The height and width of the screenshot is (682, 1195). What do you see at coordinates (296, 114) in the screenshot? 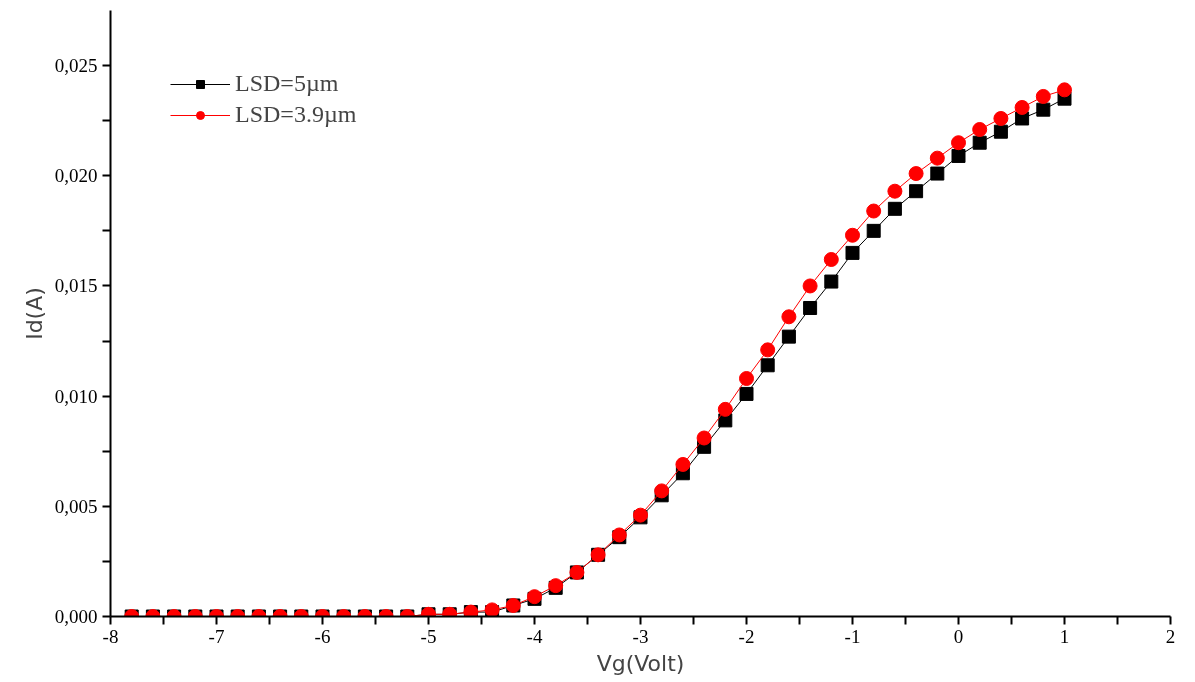
I see `legend-label: LSD=3.9µm` at bounding box center [296, 114].